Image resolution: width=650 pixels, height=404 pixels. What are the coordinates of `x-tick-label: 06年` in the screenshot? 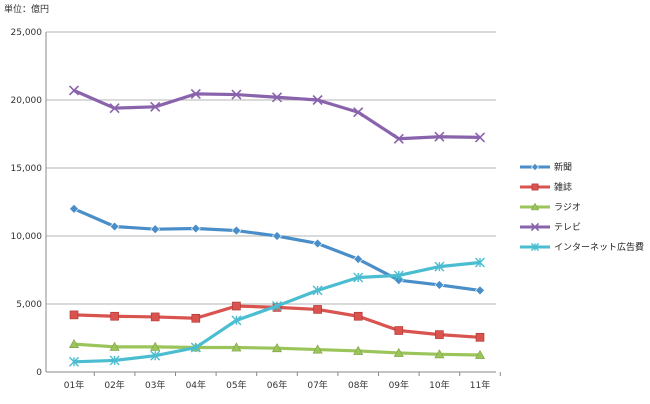 It's located at (277, 385).